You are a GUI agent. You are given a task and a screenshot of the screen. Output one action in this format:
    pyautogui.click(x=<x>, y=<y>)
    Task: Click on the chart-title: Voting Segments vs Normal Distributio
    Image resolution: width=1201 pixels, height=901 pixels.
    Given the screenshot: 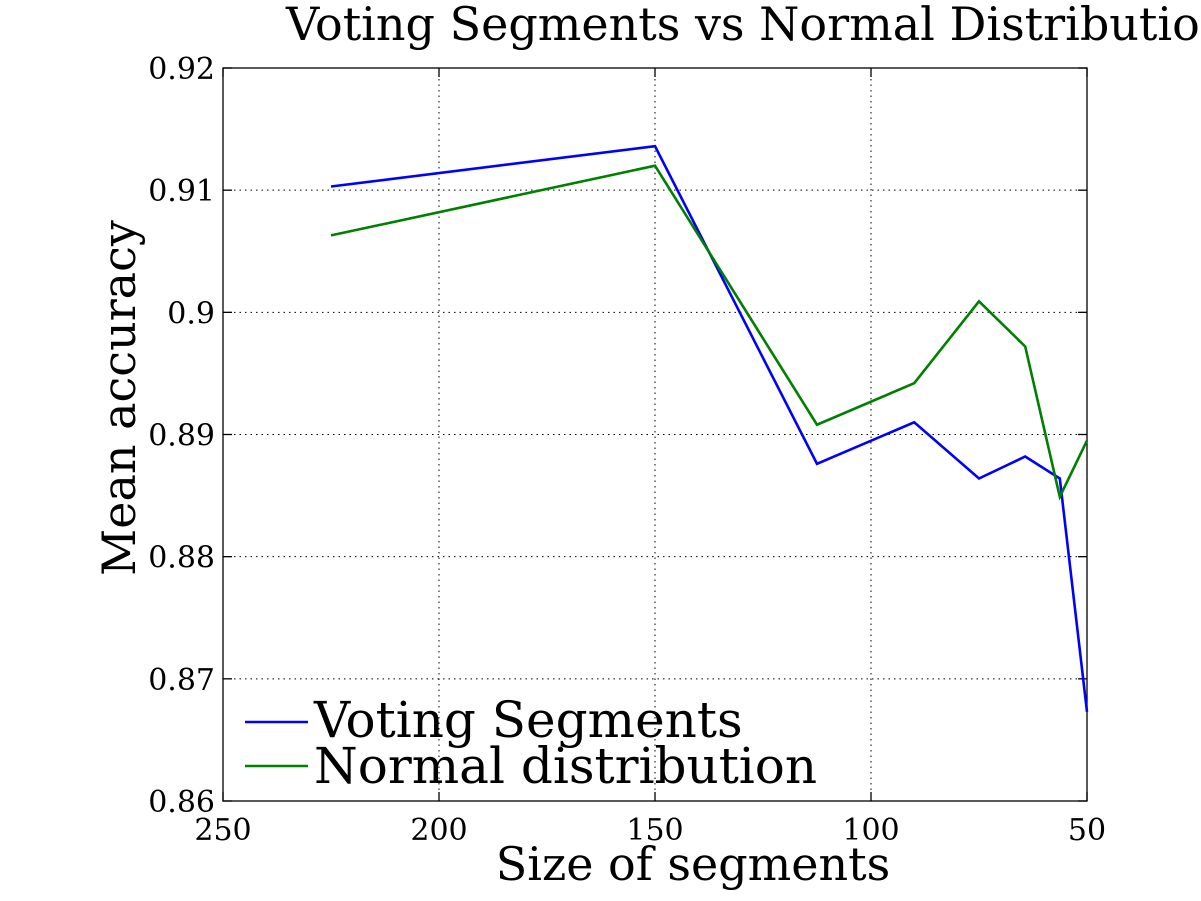 What is the action you would take?
    pyautogui.click(x=742, y=25)
    